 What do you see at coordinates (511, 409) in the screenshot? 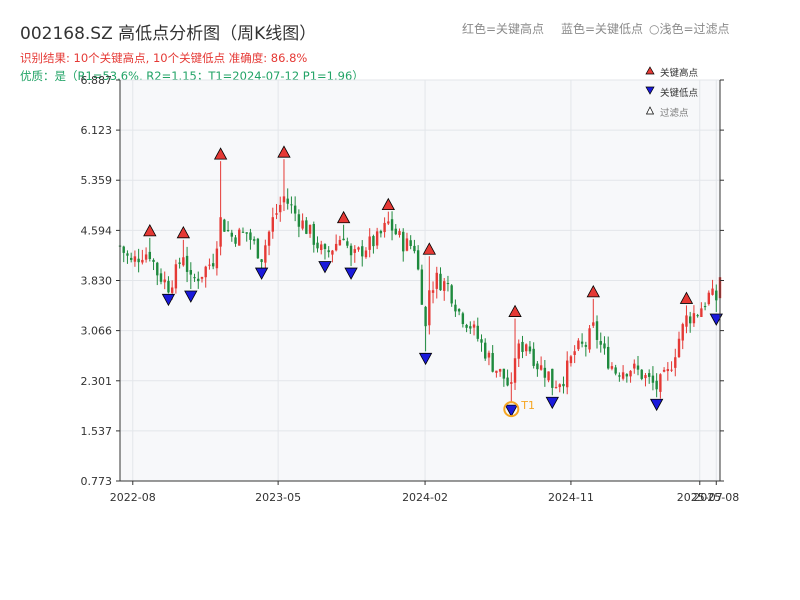
I see `t1-ring-marker` at bounding box center [511, 409].